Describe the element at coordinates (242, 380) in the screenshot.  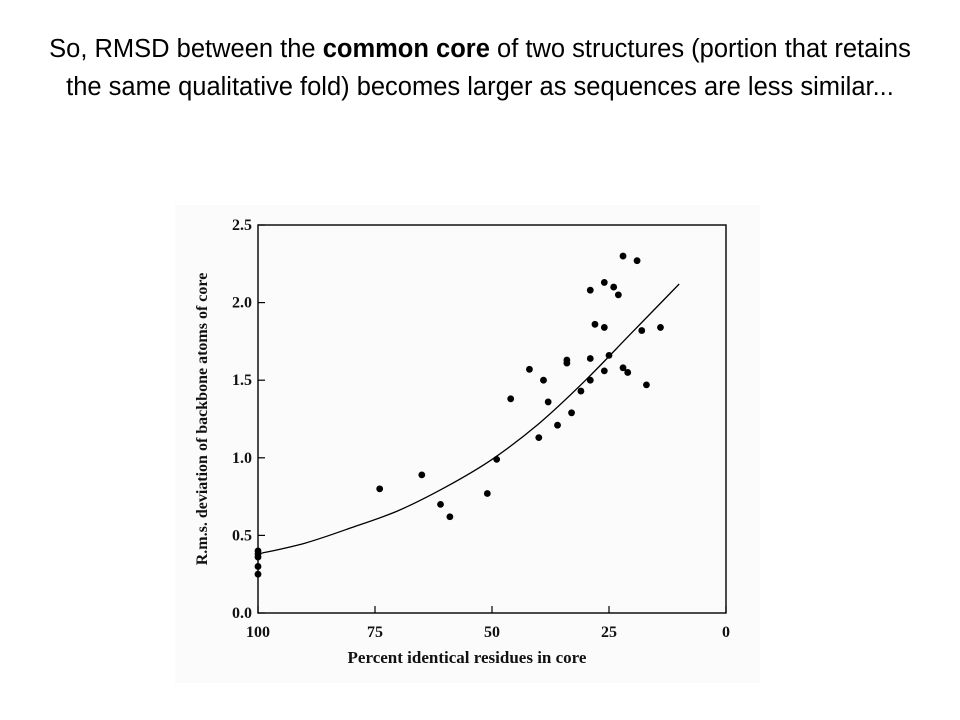
I see `y-tick-label: 1.5` at that location.